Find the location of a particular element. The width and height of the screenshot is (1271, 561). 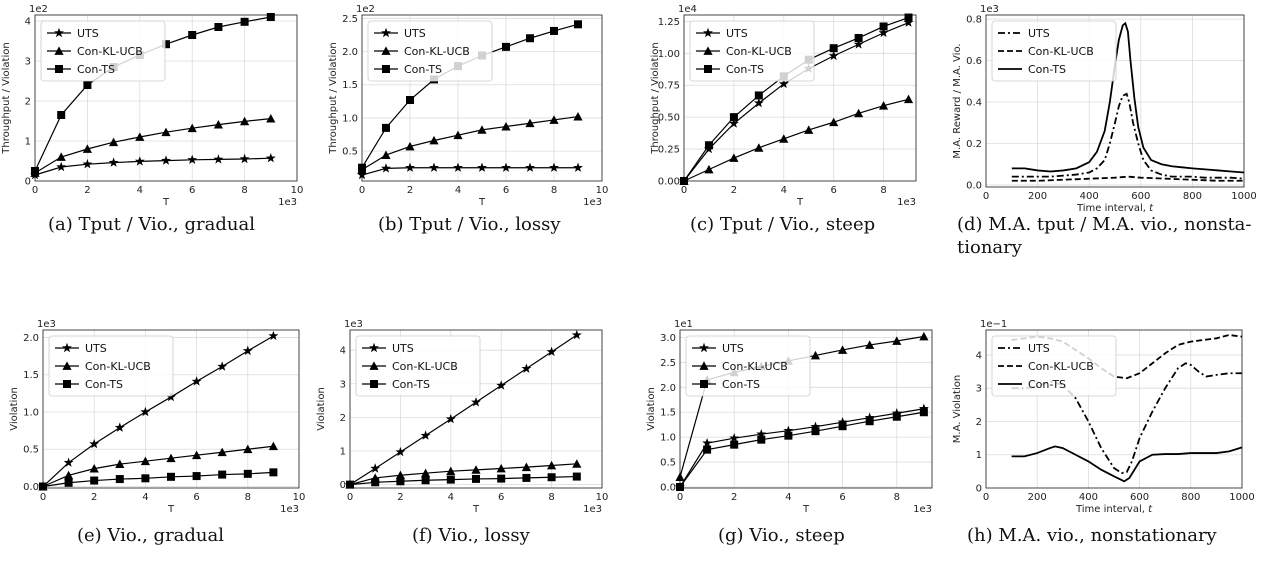

legend-label: UTS is located at coordinates (733, 348).